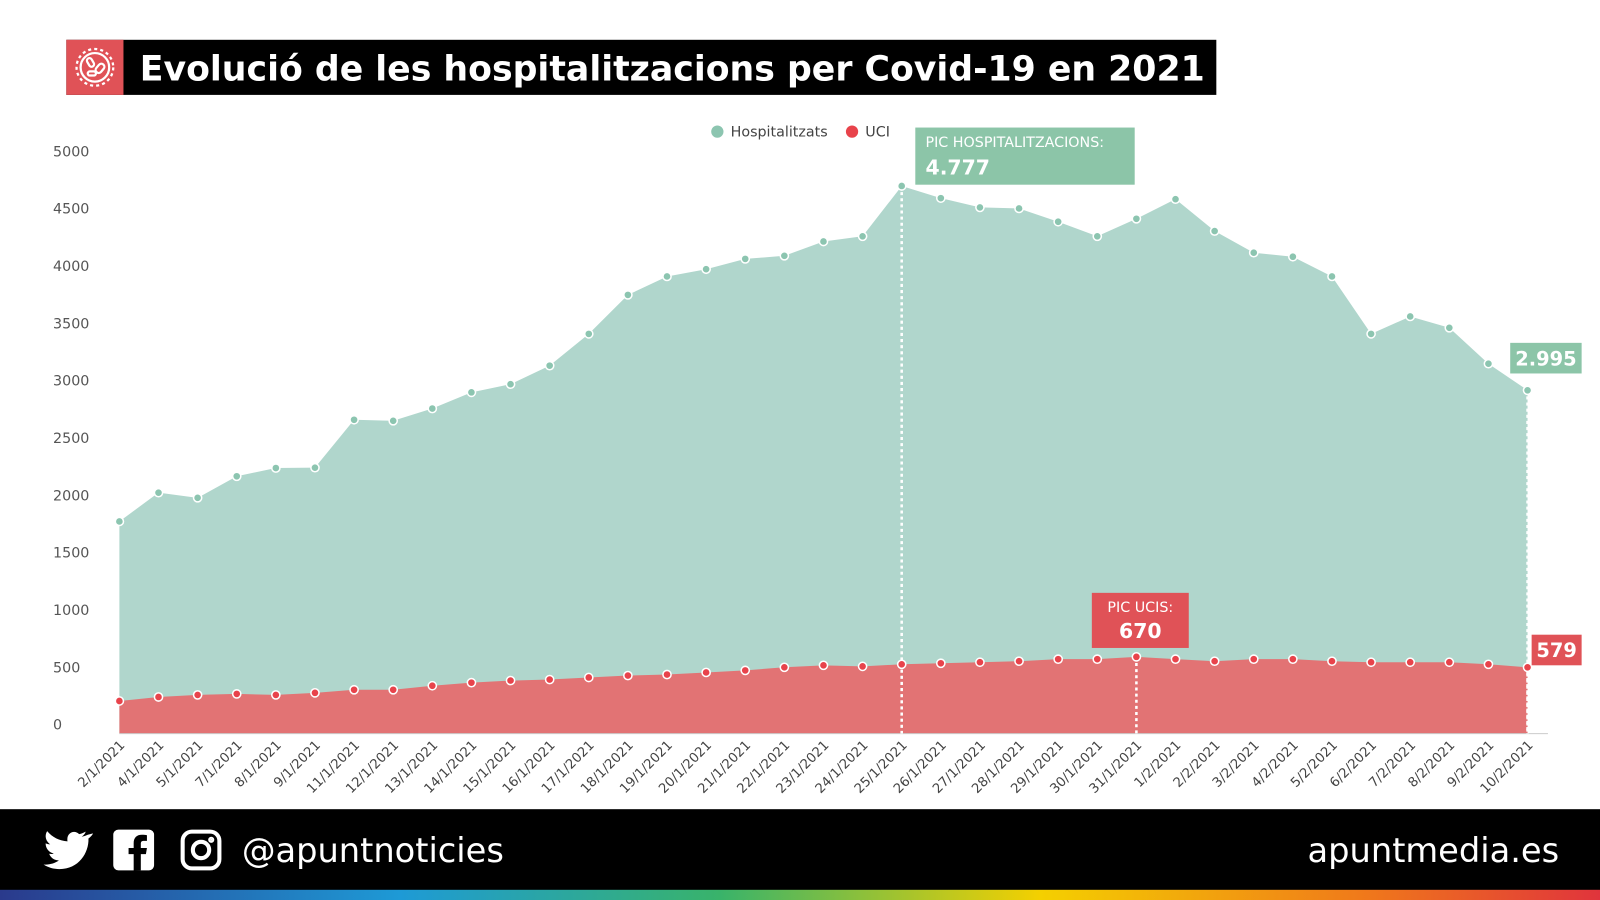  What do you see at coordinates (800, 850) in the screenshot?
I see `footer-bar` at bounding box center [800, 850].